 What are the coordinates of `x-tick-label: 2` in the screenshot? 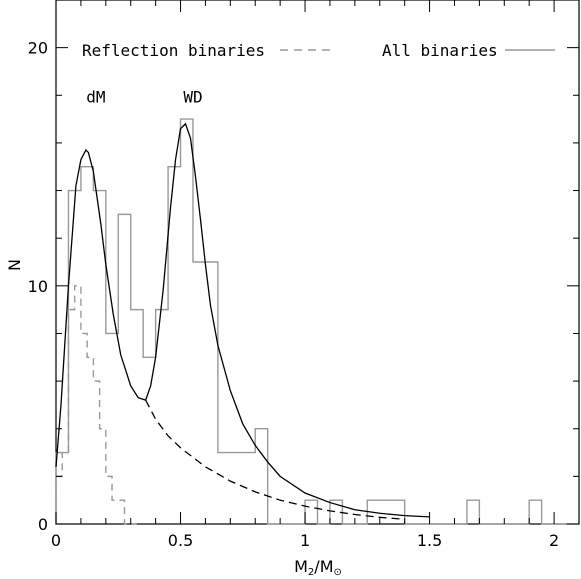 It's located at (554, 540).